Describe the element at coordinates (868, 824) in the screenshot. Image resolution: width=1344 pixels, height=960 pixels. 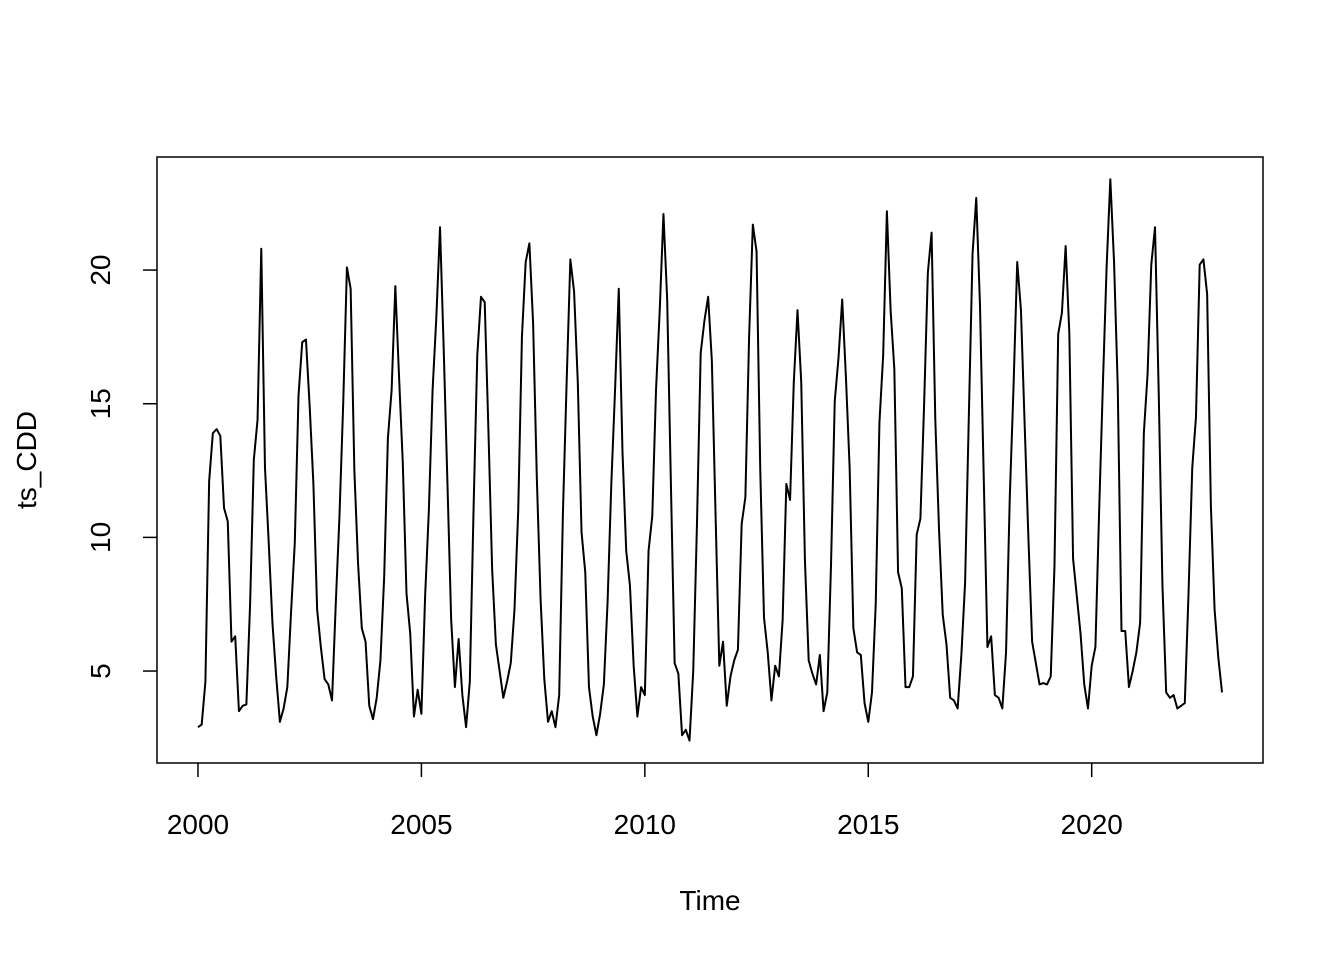
I see `x-tick-label: 2015` at that location.